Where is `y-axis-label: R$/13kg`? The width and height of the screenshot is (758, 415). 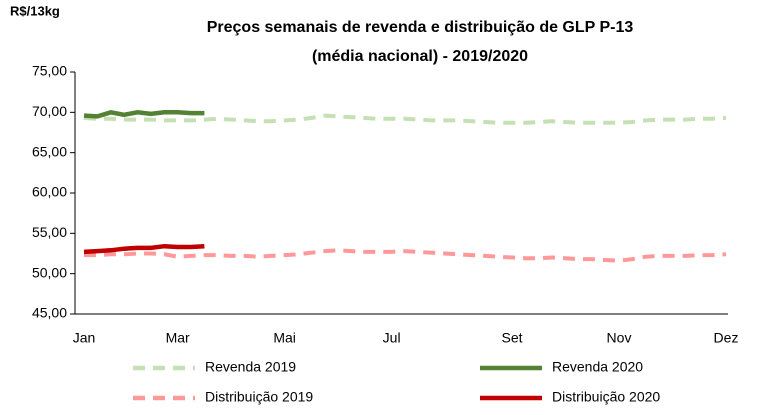
y-axis-label: R$/13kg is located at coordinates (35, 10).